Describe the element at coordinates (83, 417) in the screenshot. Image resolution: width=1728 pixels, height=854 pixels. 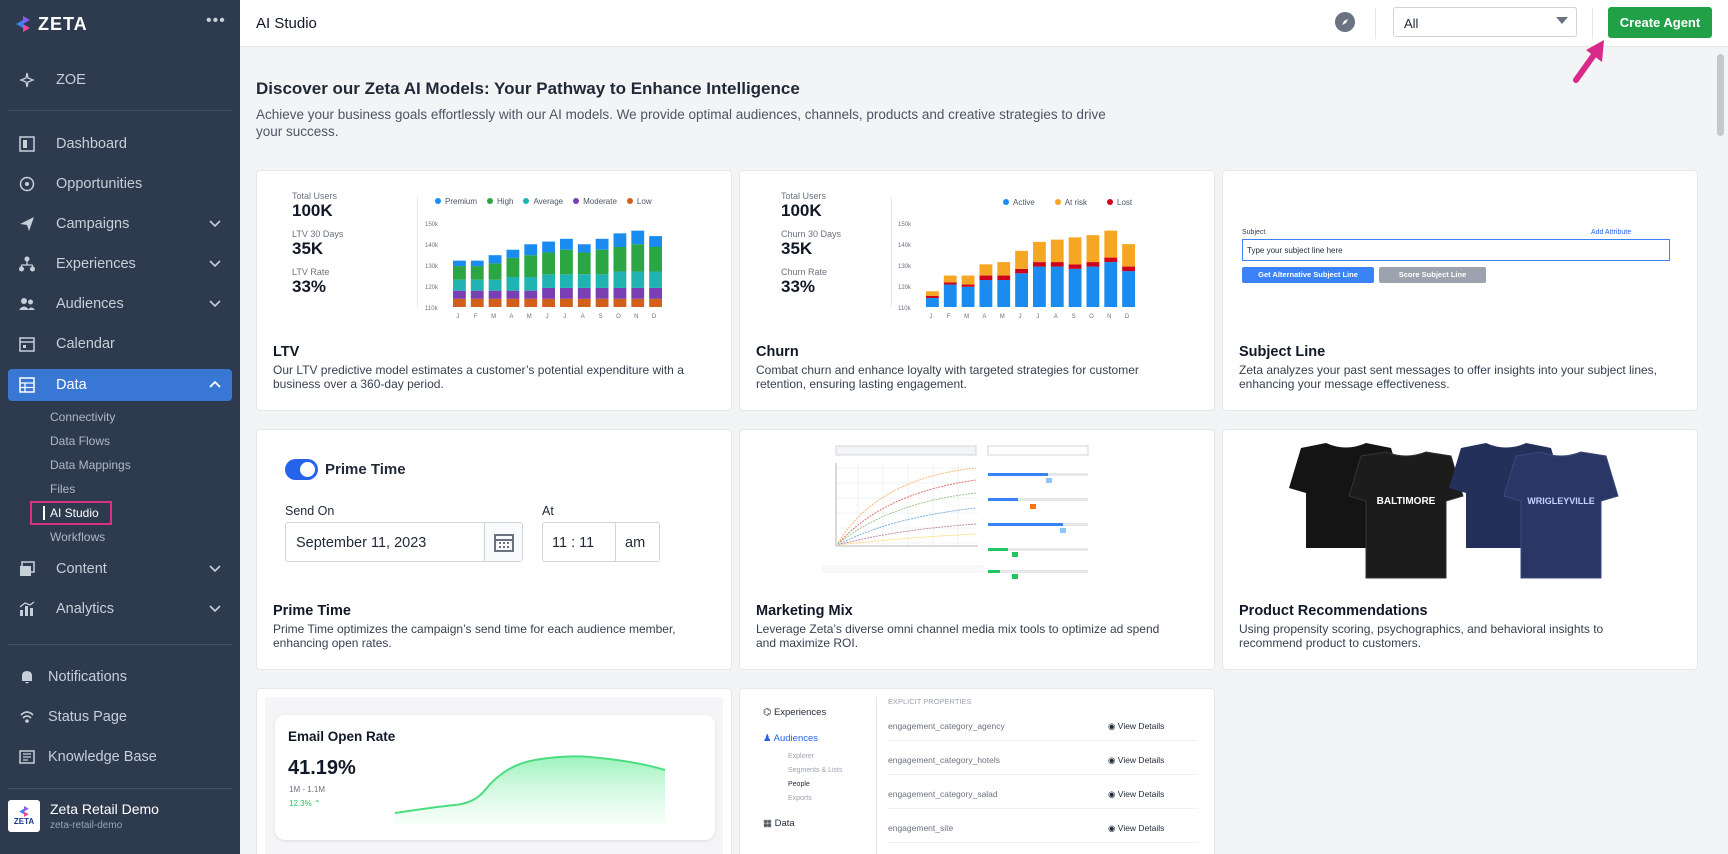
I see `sidebar-subitem-connectivity: Connectivity` at that location.